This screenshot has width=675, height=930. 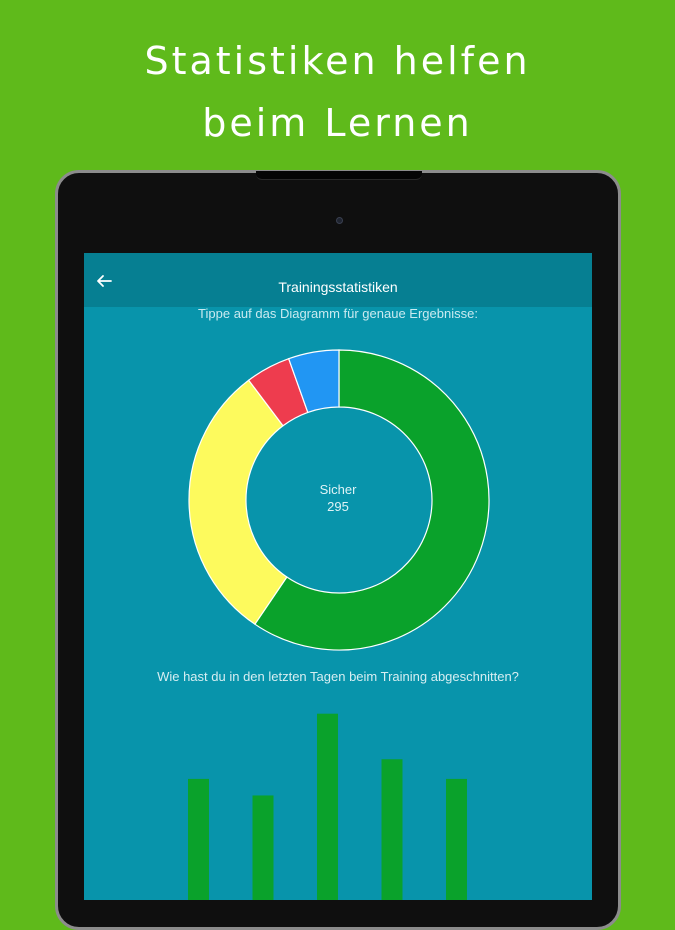 I want to click on donut-center-category: Sicher, so click(x=338, y=489).